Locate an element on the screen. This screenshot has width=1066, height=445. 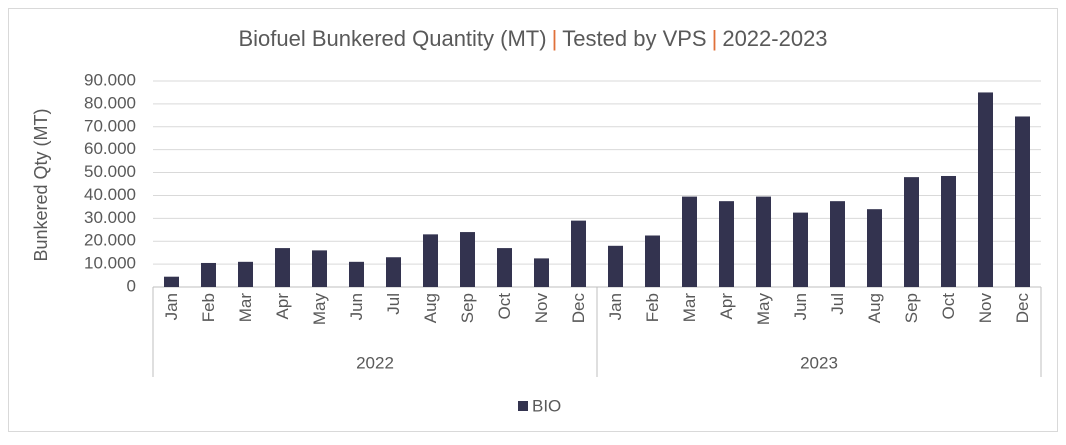
title-part: 2022-2023 is located at coordinates (774, 38).